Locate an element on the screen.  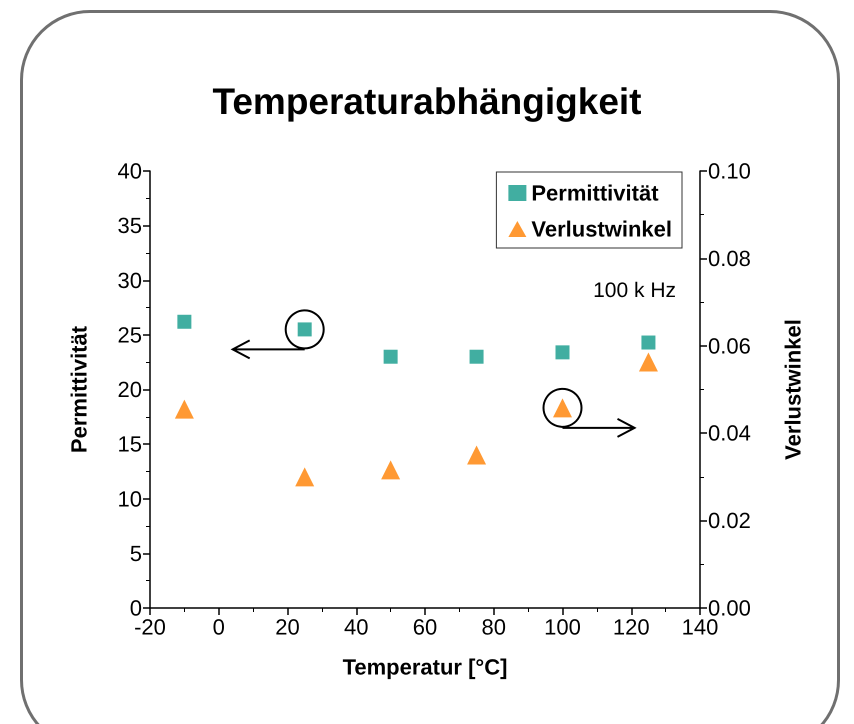
y-tick-label: 30 is located at coordinates (130, 280).